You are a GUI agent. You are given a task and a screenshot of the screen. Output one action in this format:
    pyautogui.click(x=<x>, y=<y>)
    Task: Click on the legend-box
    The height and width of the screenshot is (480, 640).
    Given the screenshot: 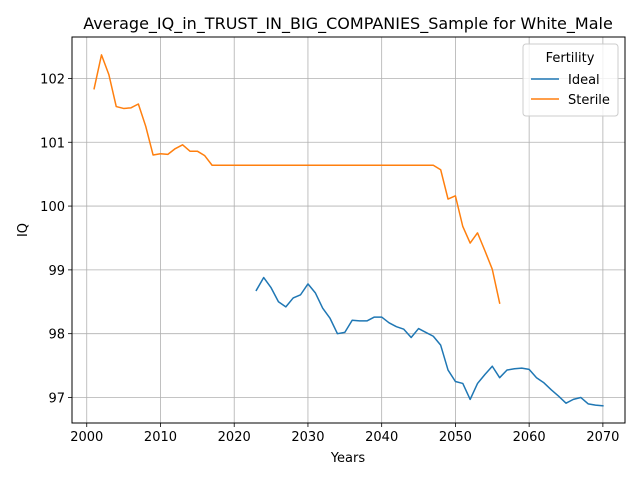 What is the action you would take?
    pyautogui.click(x=570, y=80)
    